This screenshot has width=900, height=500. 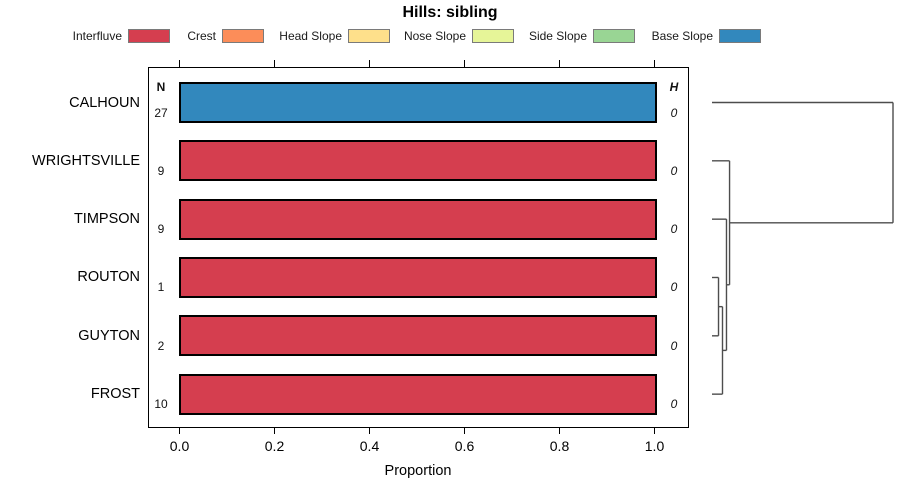 I want to click on legend-label: Head Slope, so click(x=310, y=36).